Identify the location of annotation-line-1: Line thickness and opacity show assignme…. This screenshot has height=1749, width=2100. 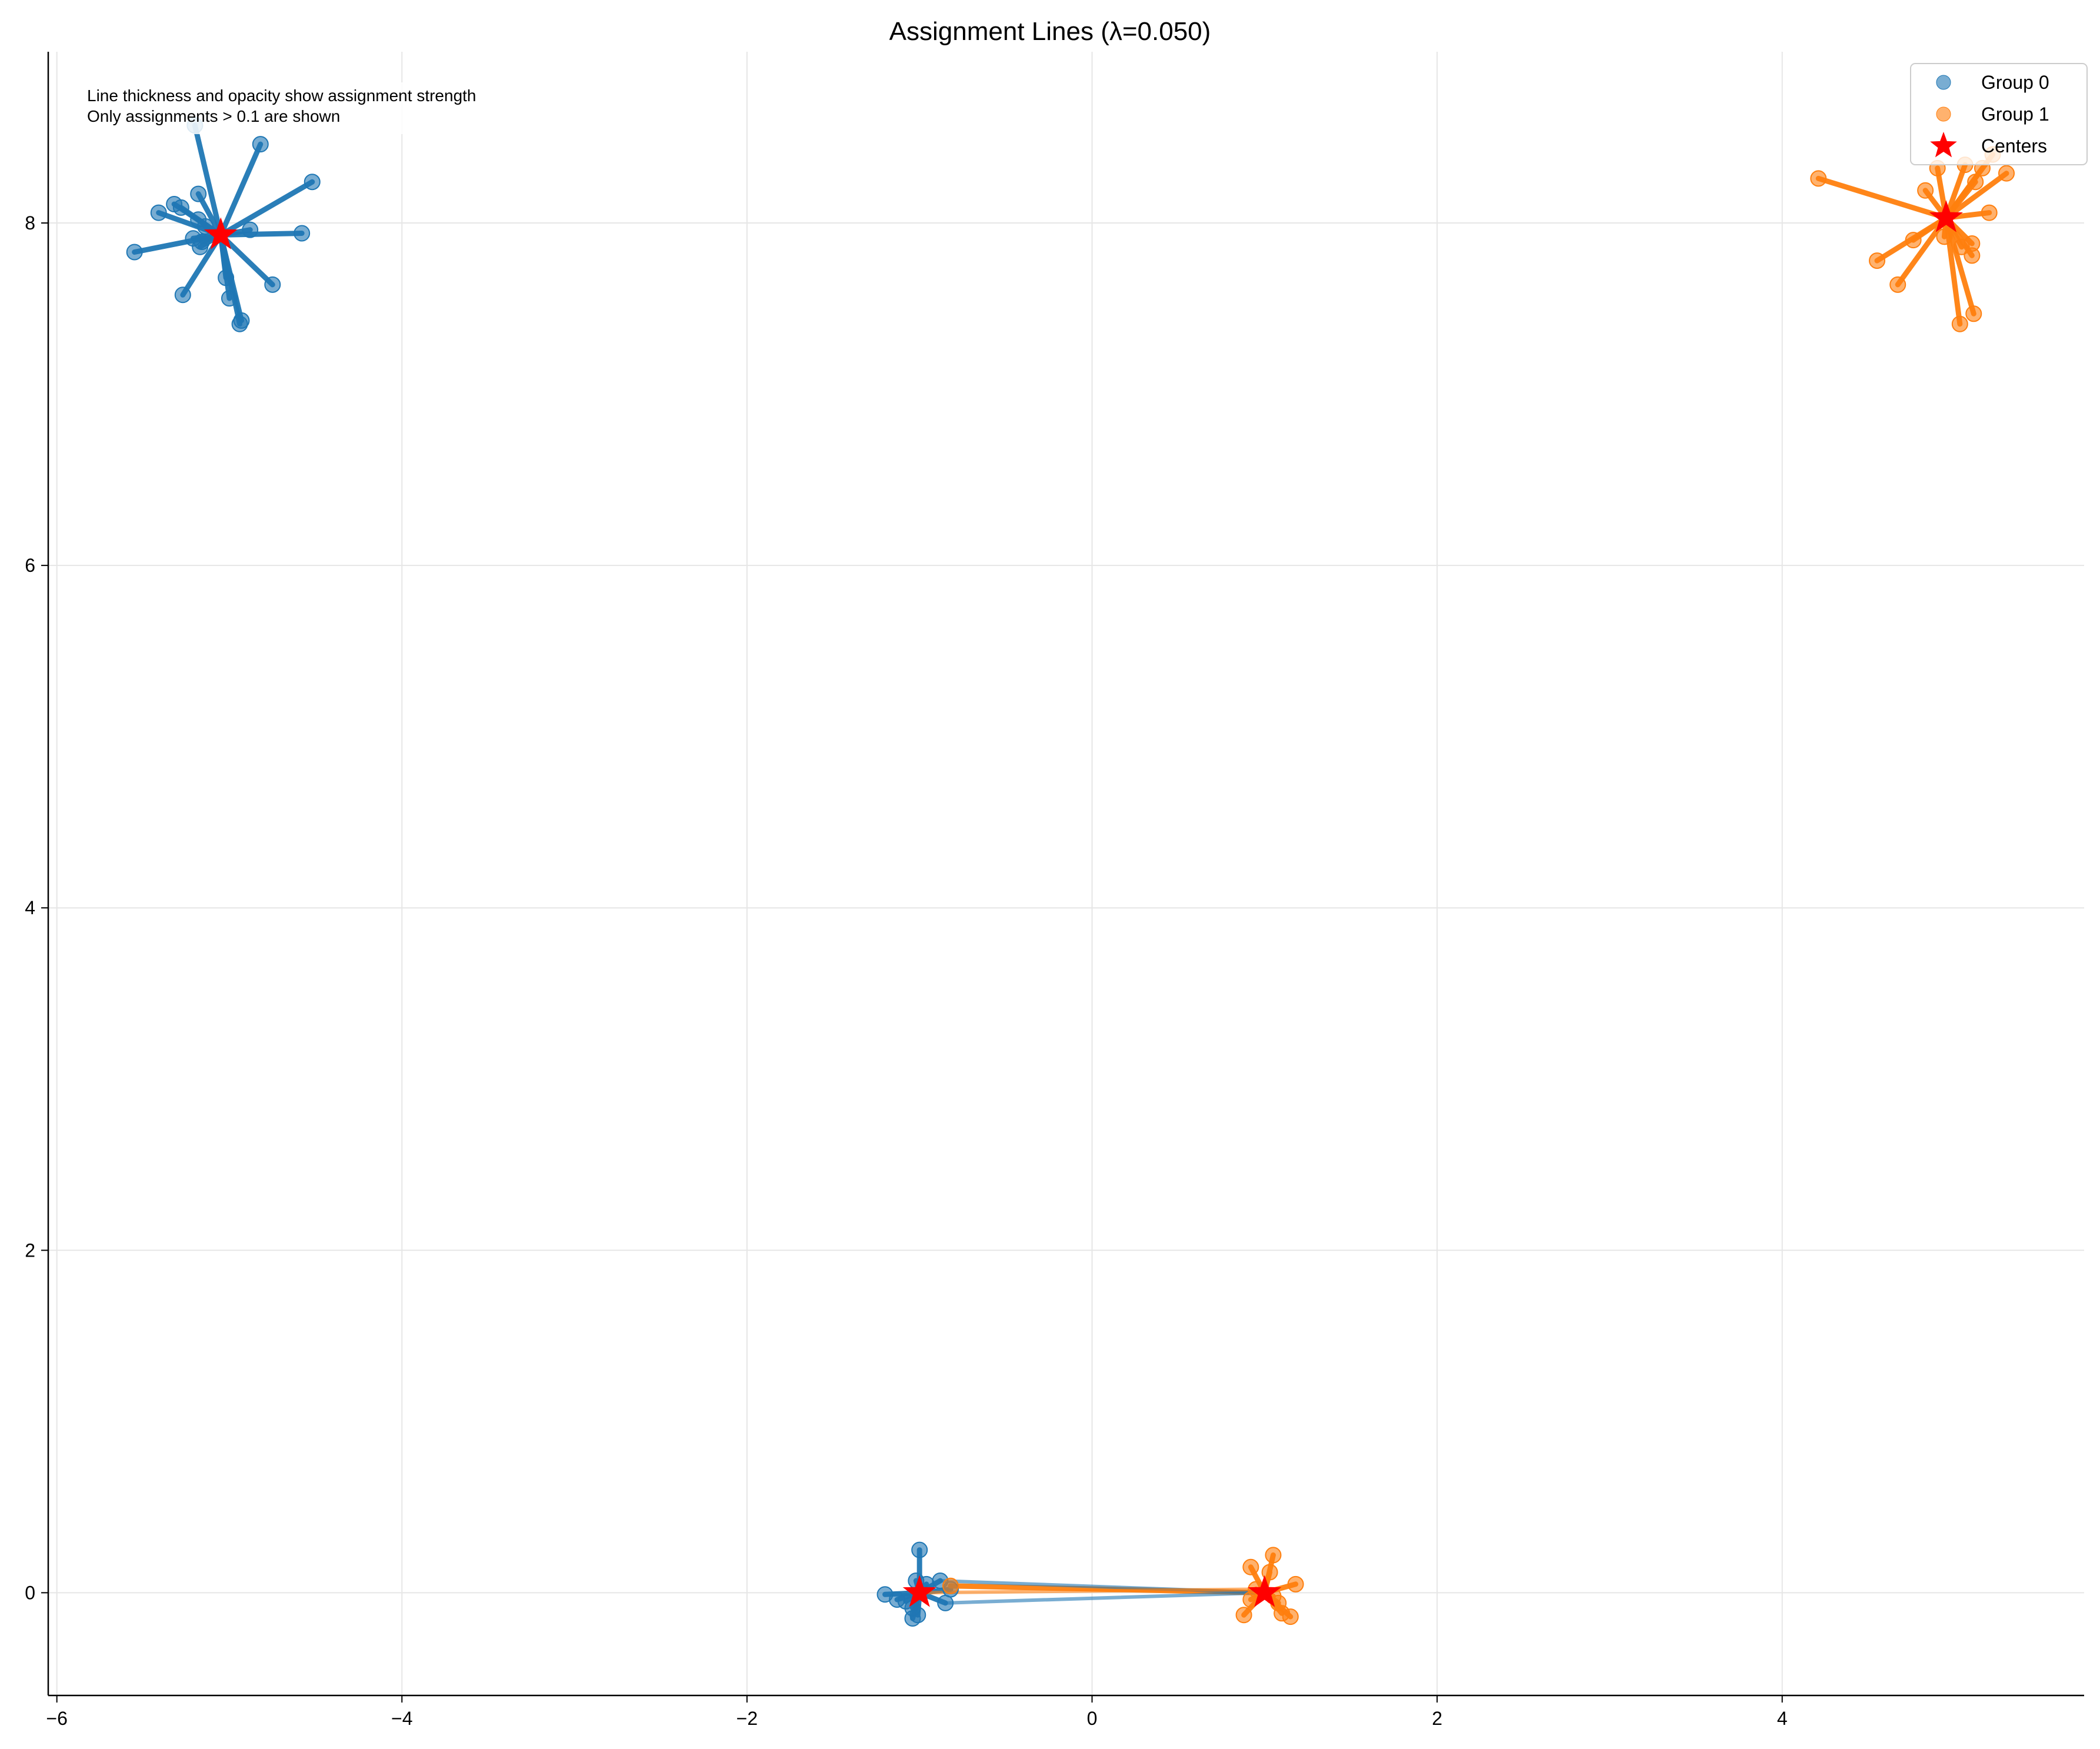
(281, 95).